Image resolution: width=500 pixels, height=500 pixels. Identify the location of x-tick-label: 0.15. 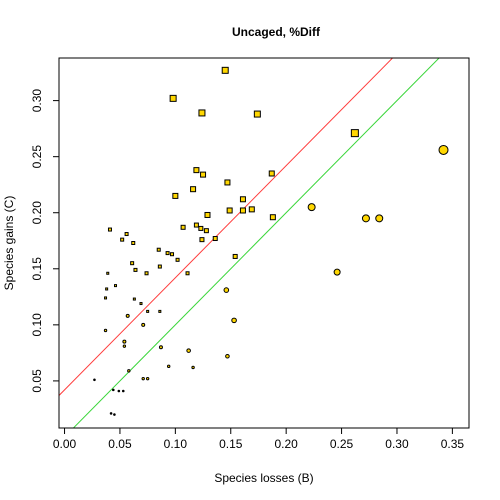
(231, 444).